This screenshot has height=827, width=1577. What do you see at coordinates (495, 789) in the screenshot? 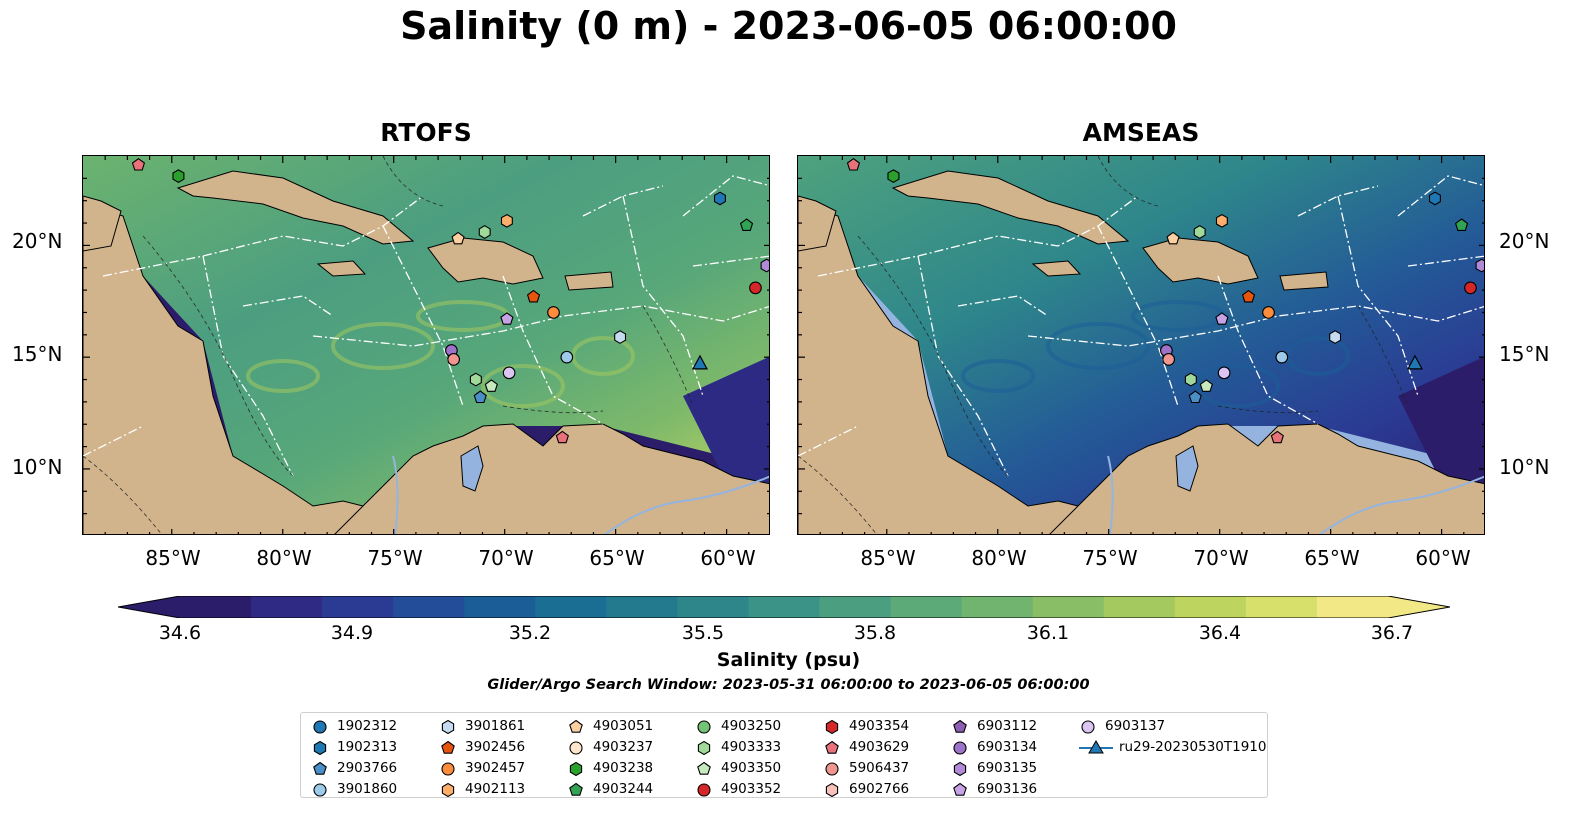
I see `legend-label: 4902113` at bounding box center [495, 789].